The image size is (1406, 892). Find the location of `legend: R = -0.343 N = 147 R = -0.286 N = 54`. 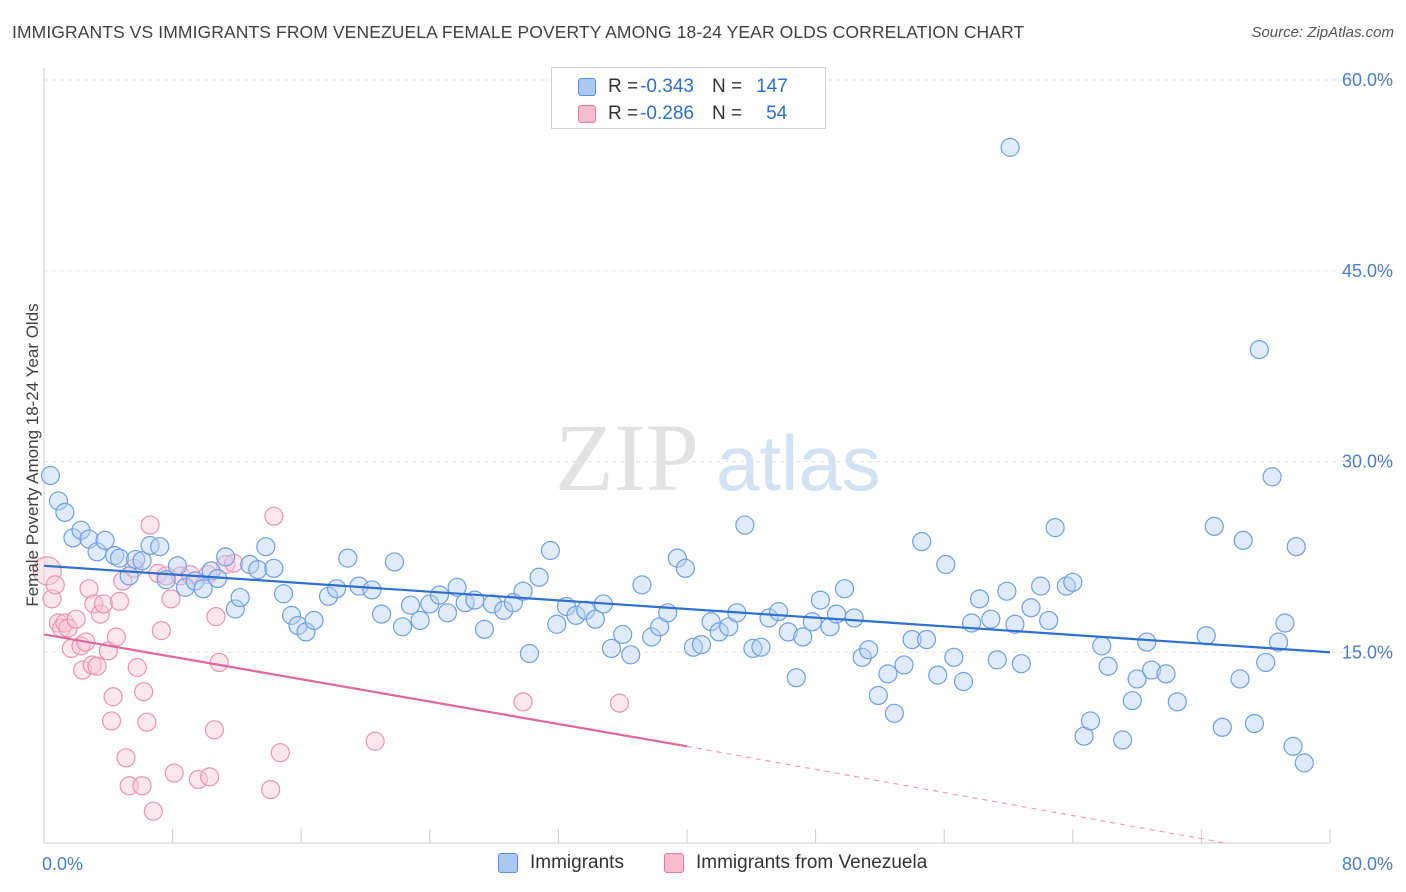

legend: R = -0.343 N = 147 R = -0.286 N = 54 is located at coordinates (688, 98).